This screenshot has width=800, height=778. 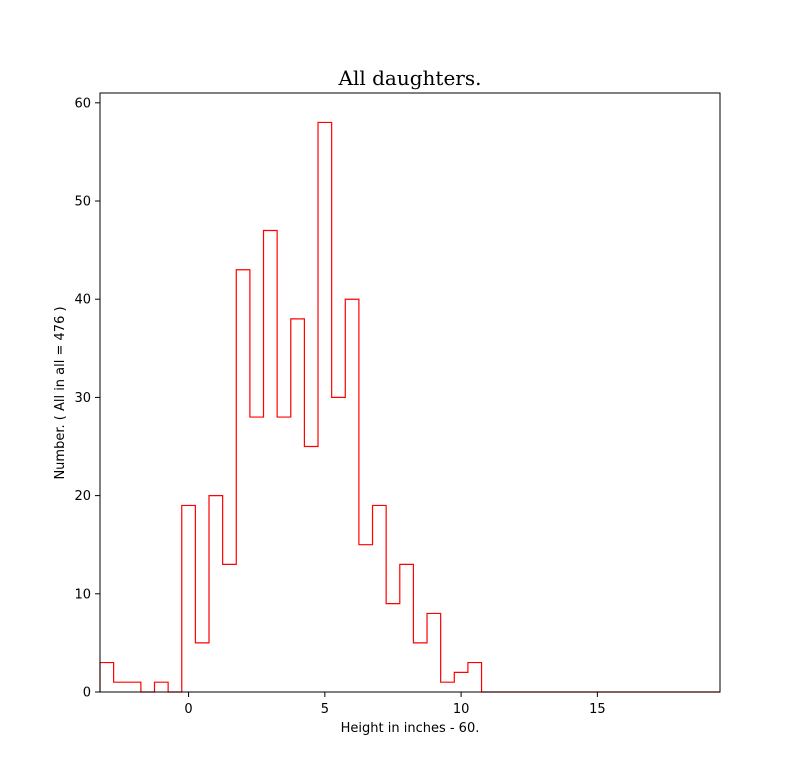 I want to click on y-tick-label: 50, so click(x=82, y=202).